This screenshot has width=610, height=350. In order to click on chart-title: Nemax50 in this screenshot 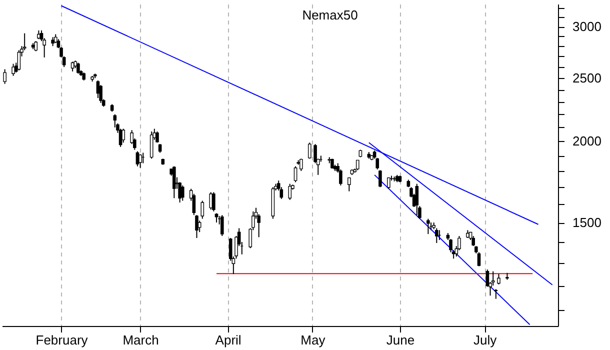, I will do `click(330, 14)`.